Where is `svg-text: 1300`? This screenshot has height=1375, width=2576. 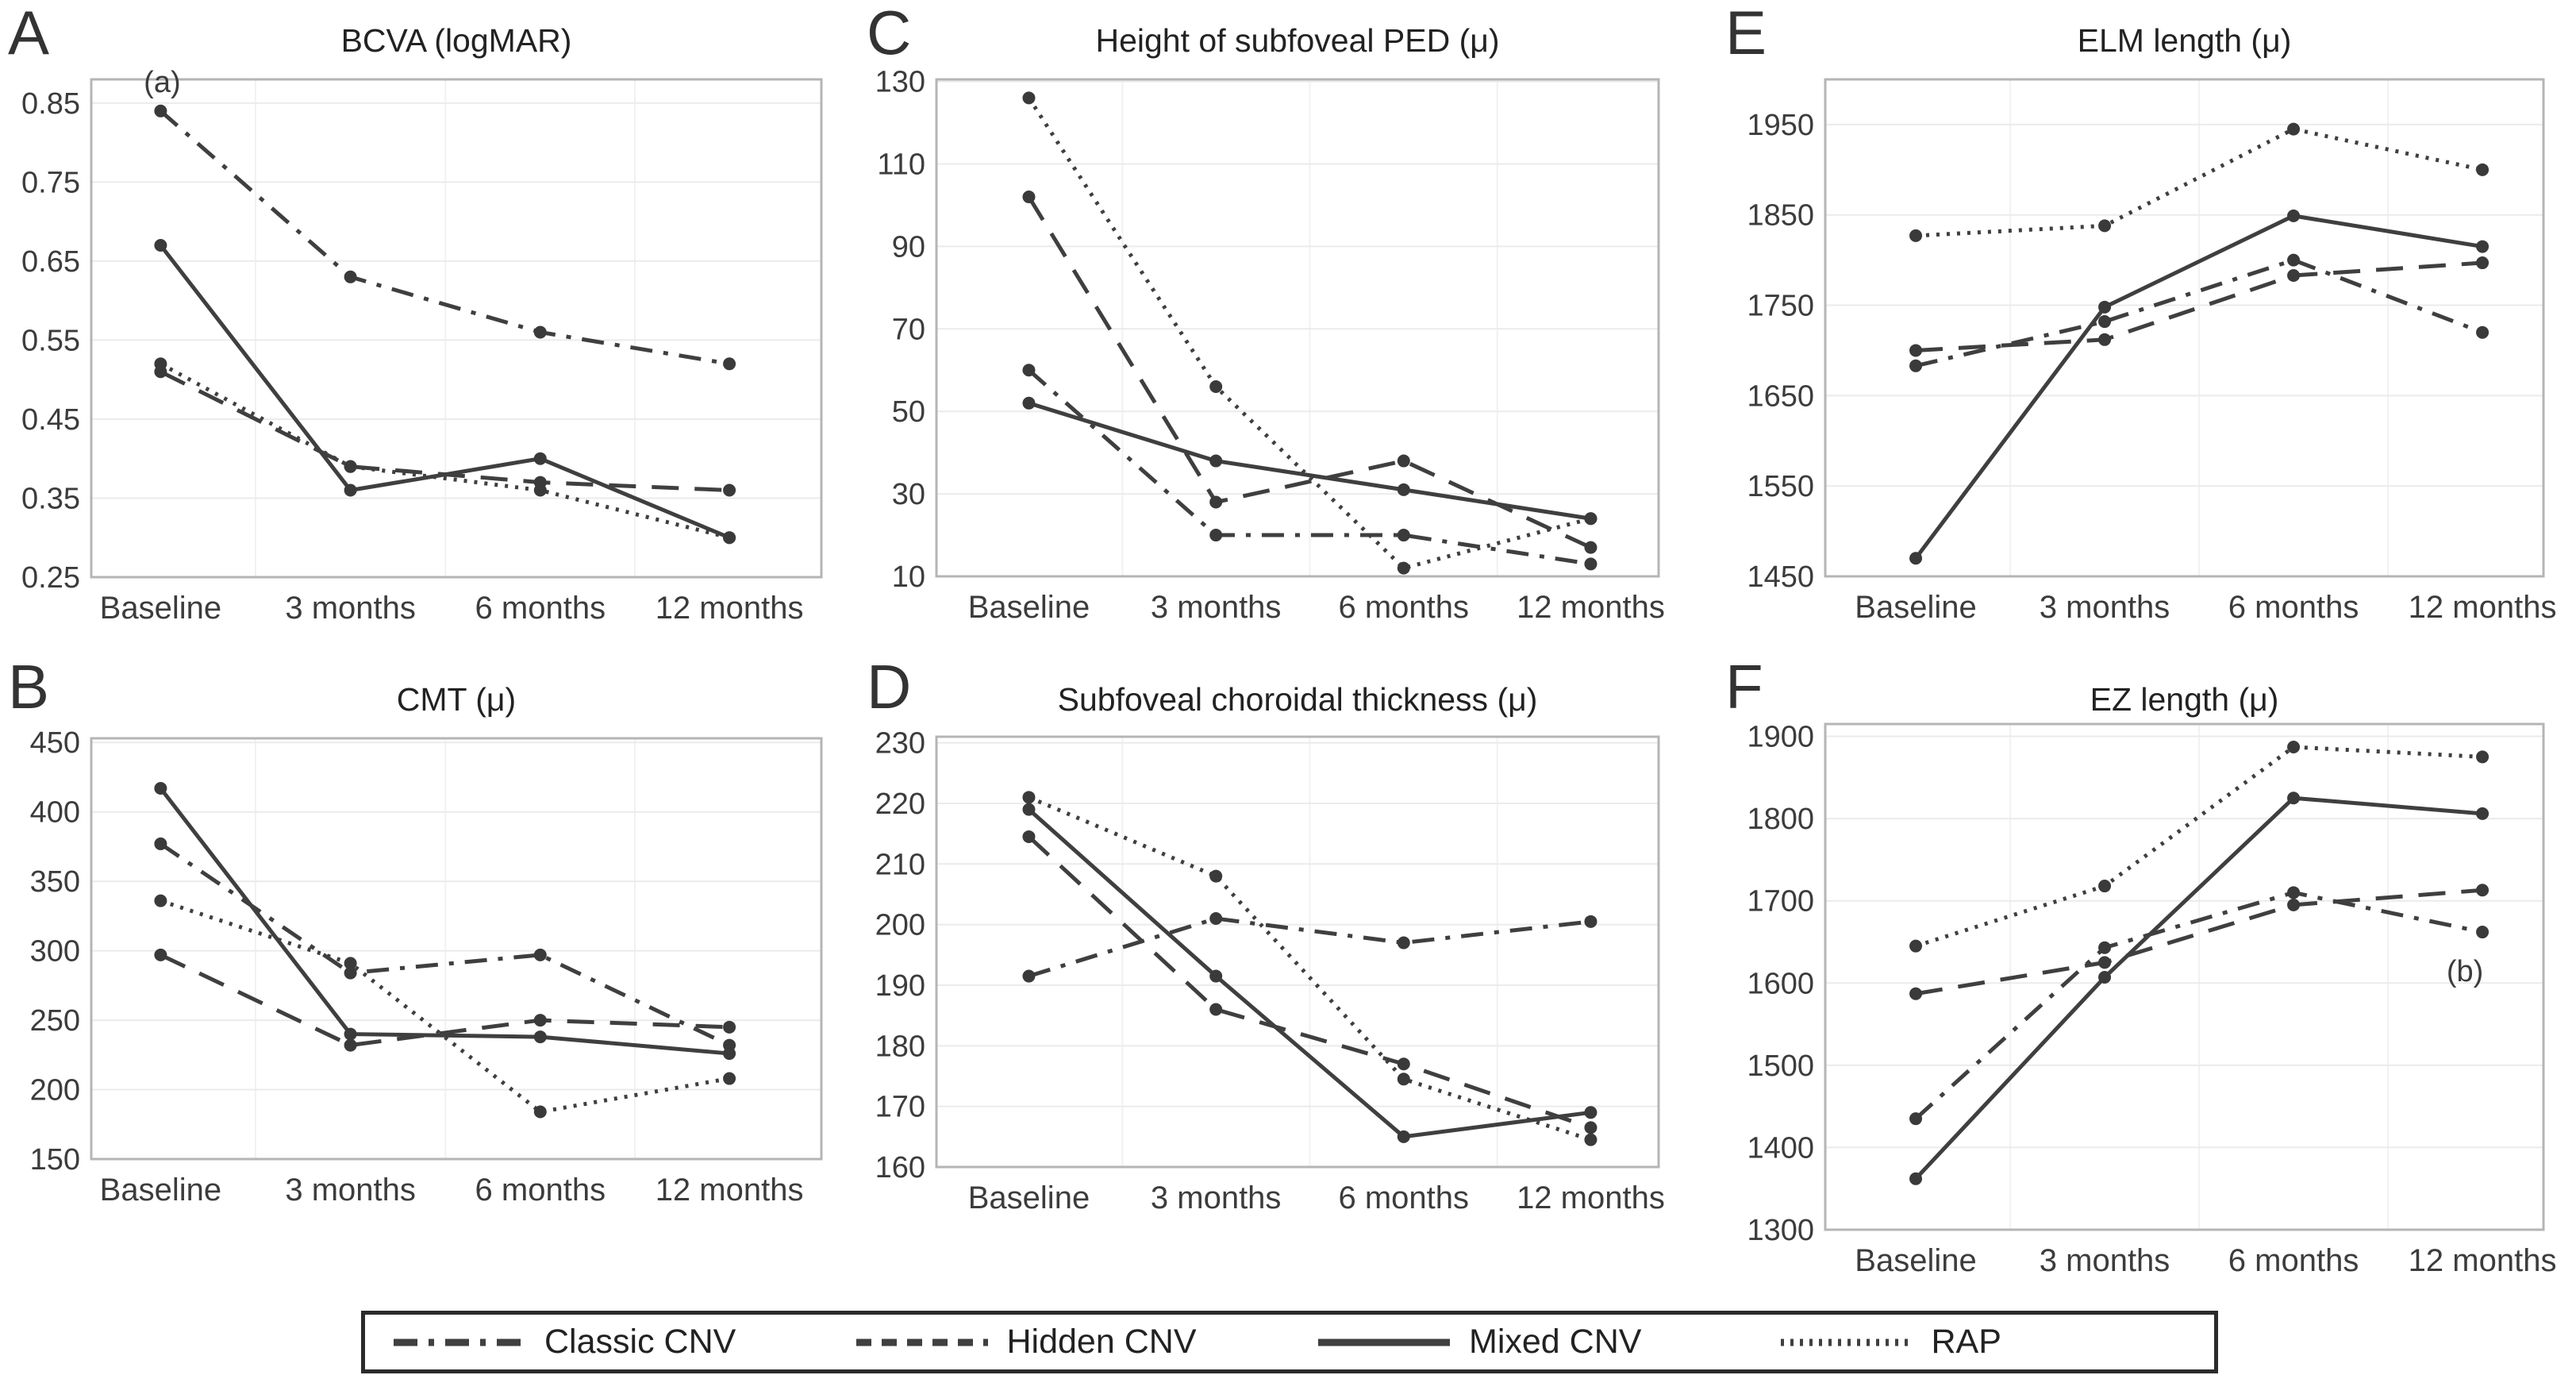
svg-text: 1300 is located at coordinates (1781, 1231).